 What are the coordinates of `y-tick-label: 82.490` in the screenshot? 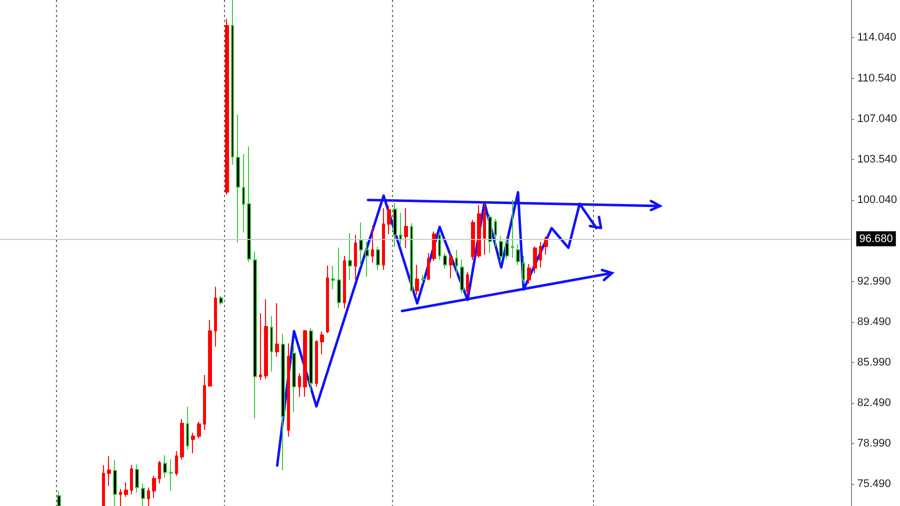 It's located at (874, 403).